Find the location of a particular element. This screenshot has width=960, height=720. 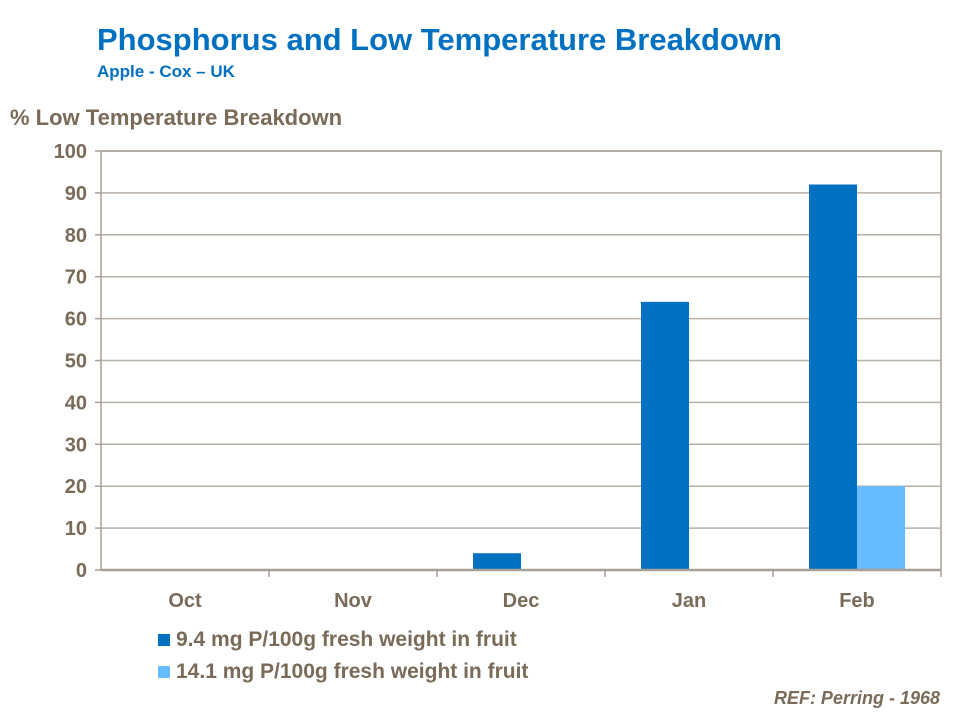

reference-note: REF: Perring - 1968 is located at coordinates (856, 698).